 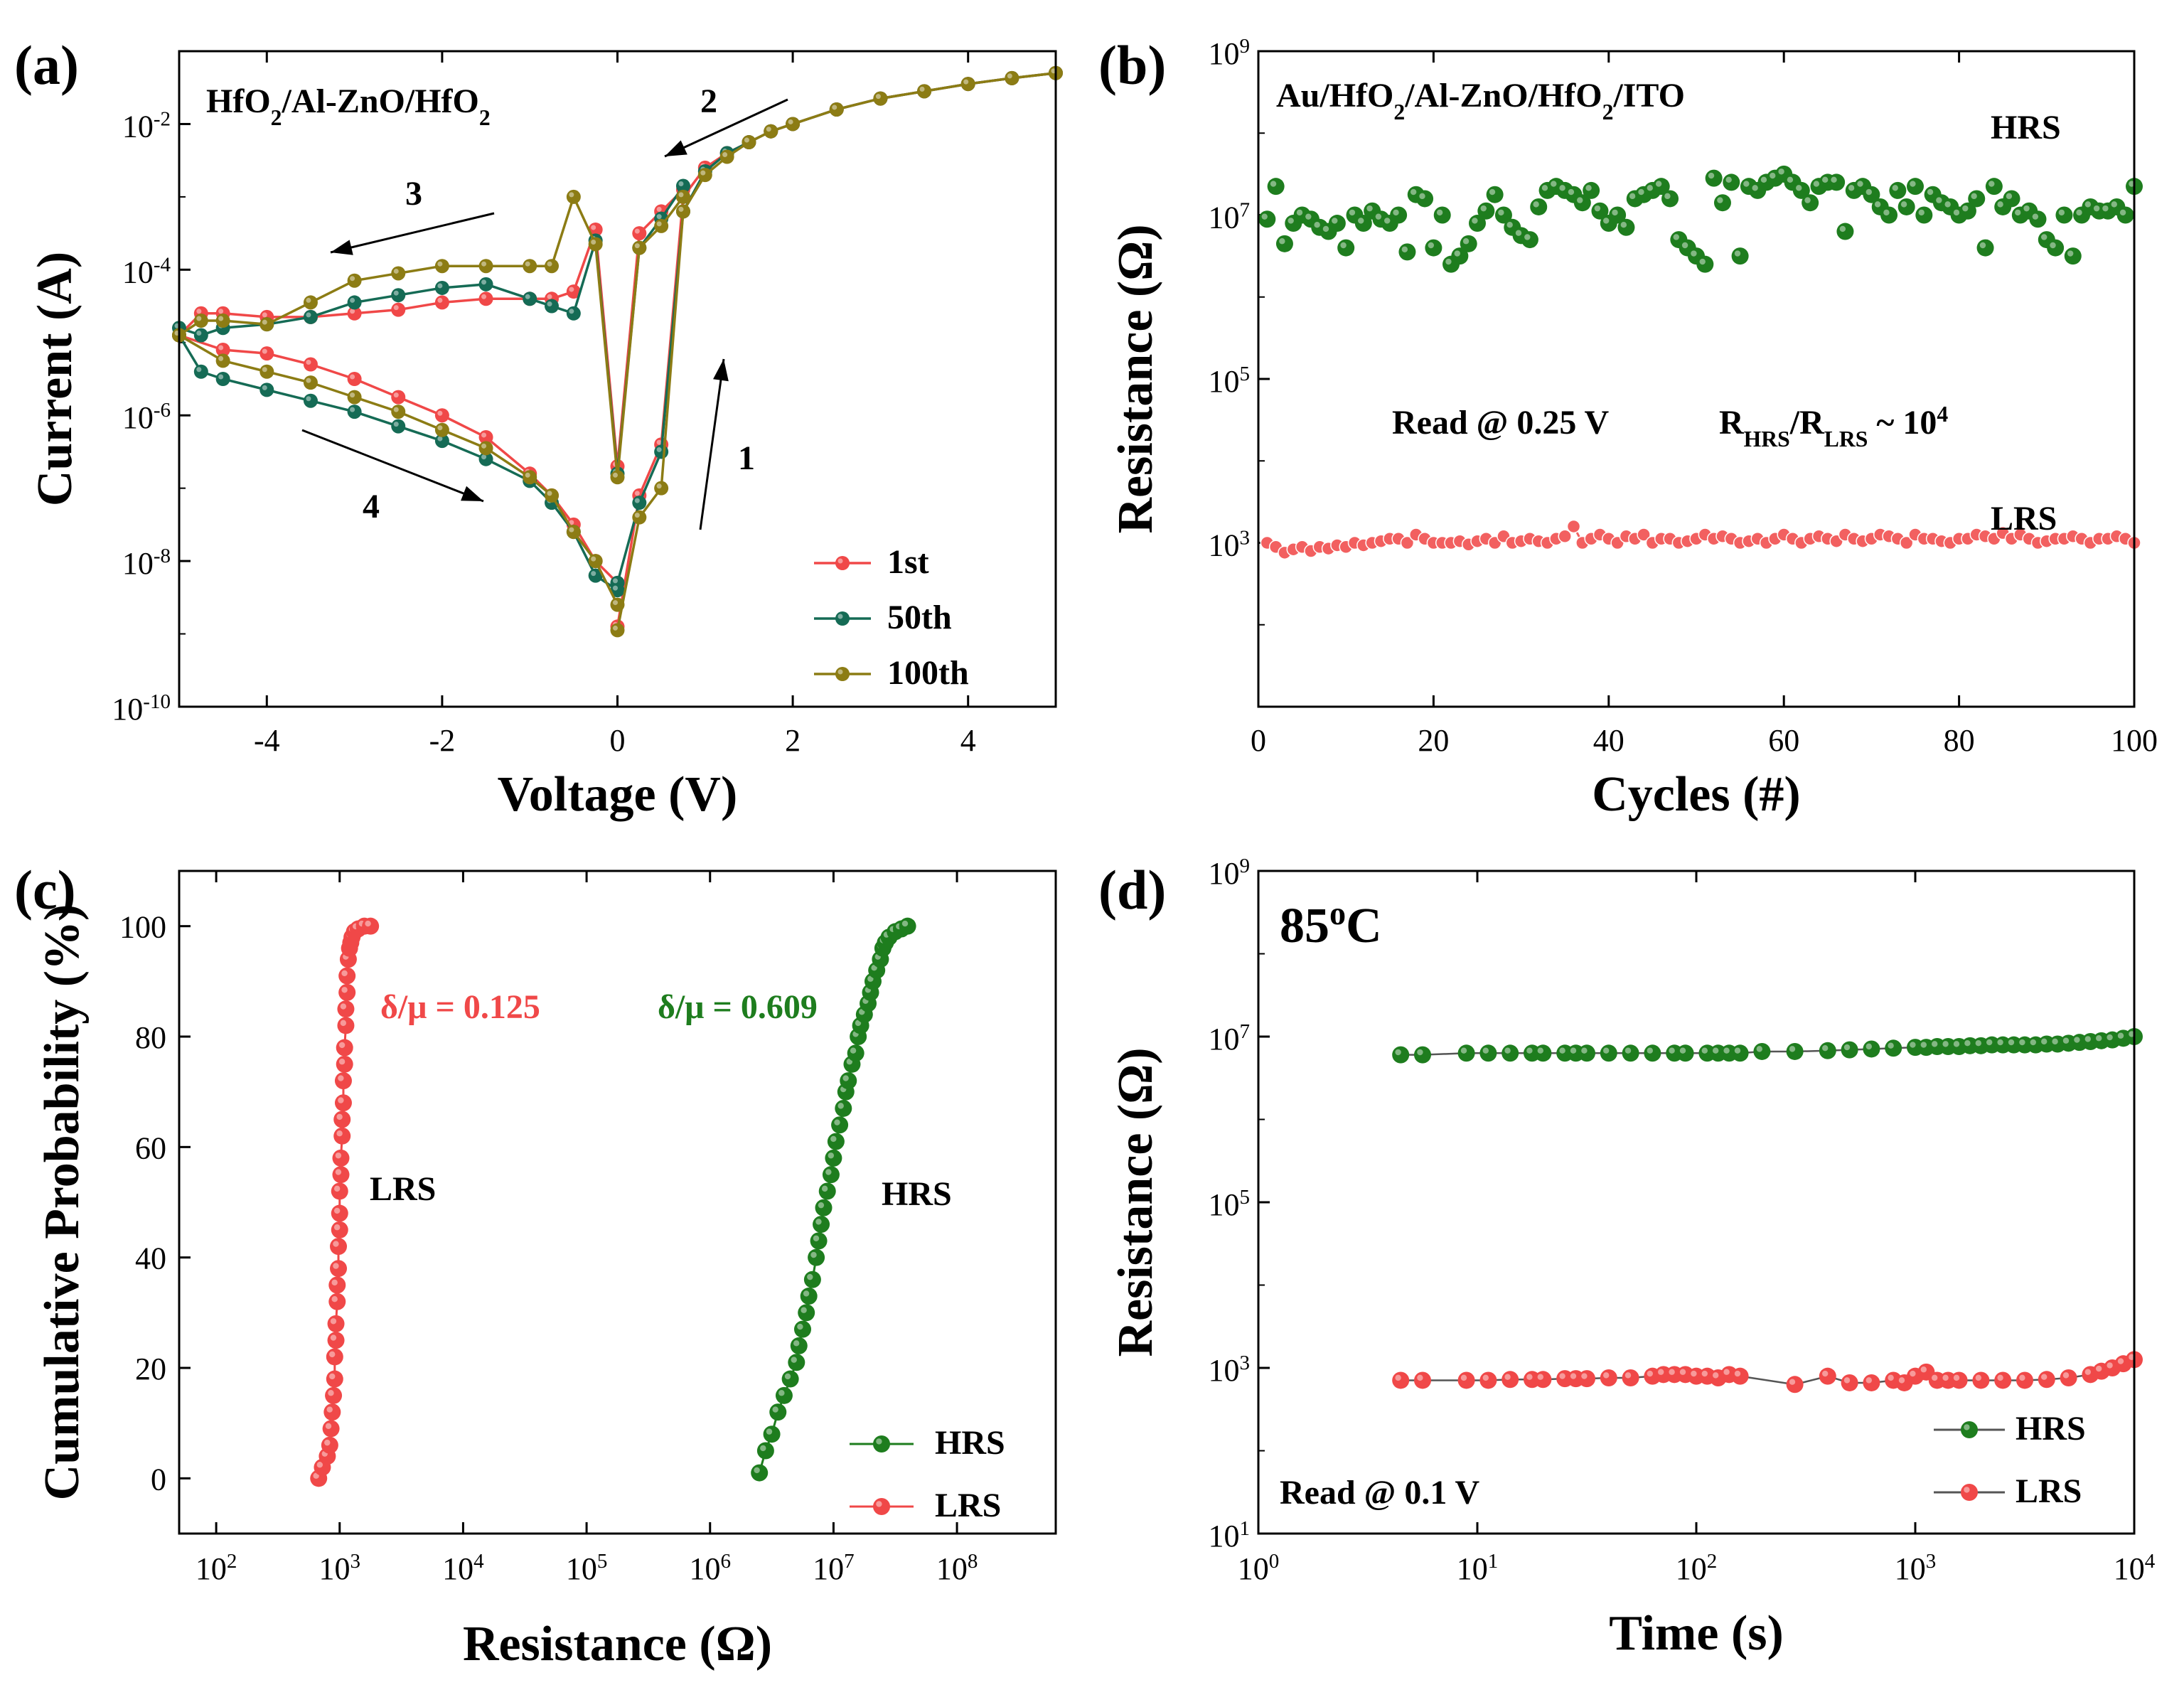 I want to click on panel-d-ytick-label: 107, so click(x=1229, y=1038).